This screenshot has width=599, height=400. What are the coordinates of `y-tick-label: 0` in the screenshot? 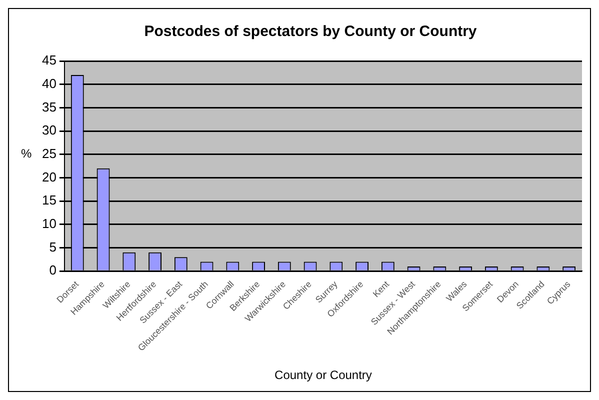 It's located at (52, 270).